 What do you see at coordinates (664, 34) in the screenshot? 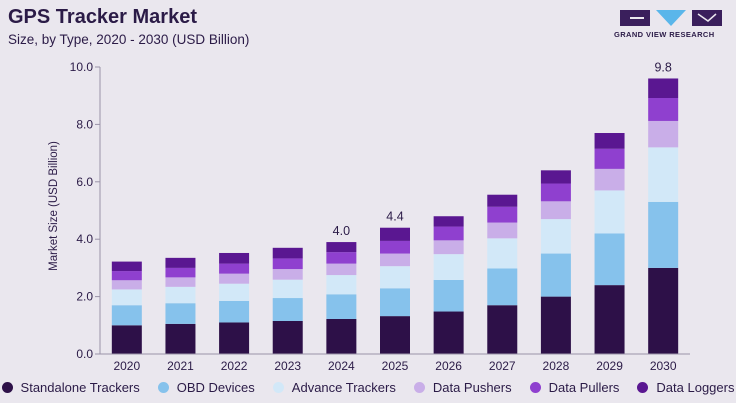
I see `logo-text: GRAND VIEW RESEARCH` at bounding box center [664, 34].